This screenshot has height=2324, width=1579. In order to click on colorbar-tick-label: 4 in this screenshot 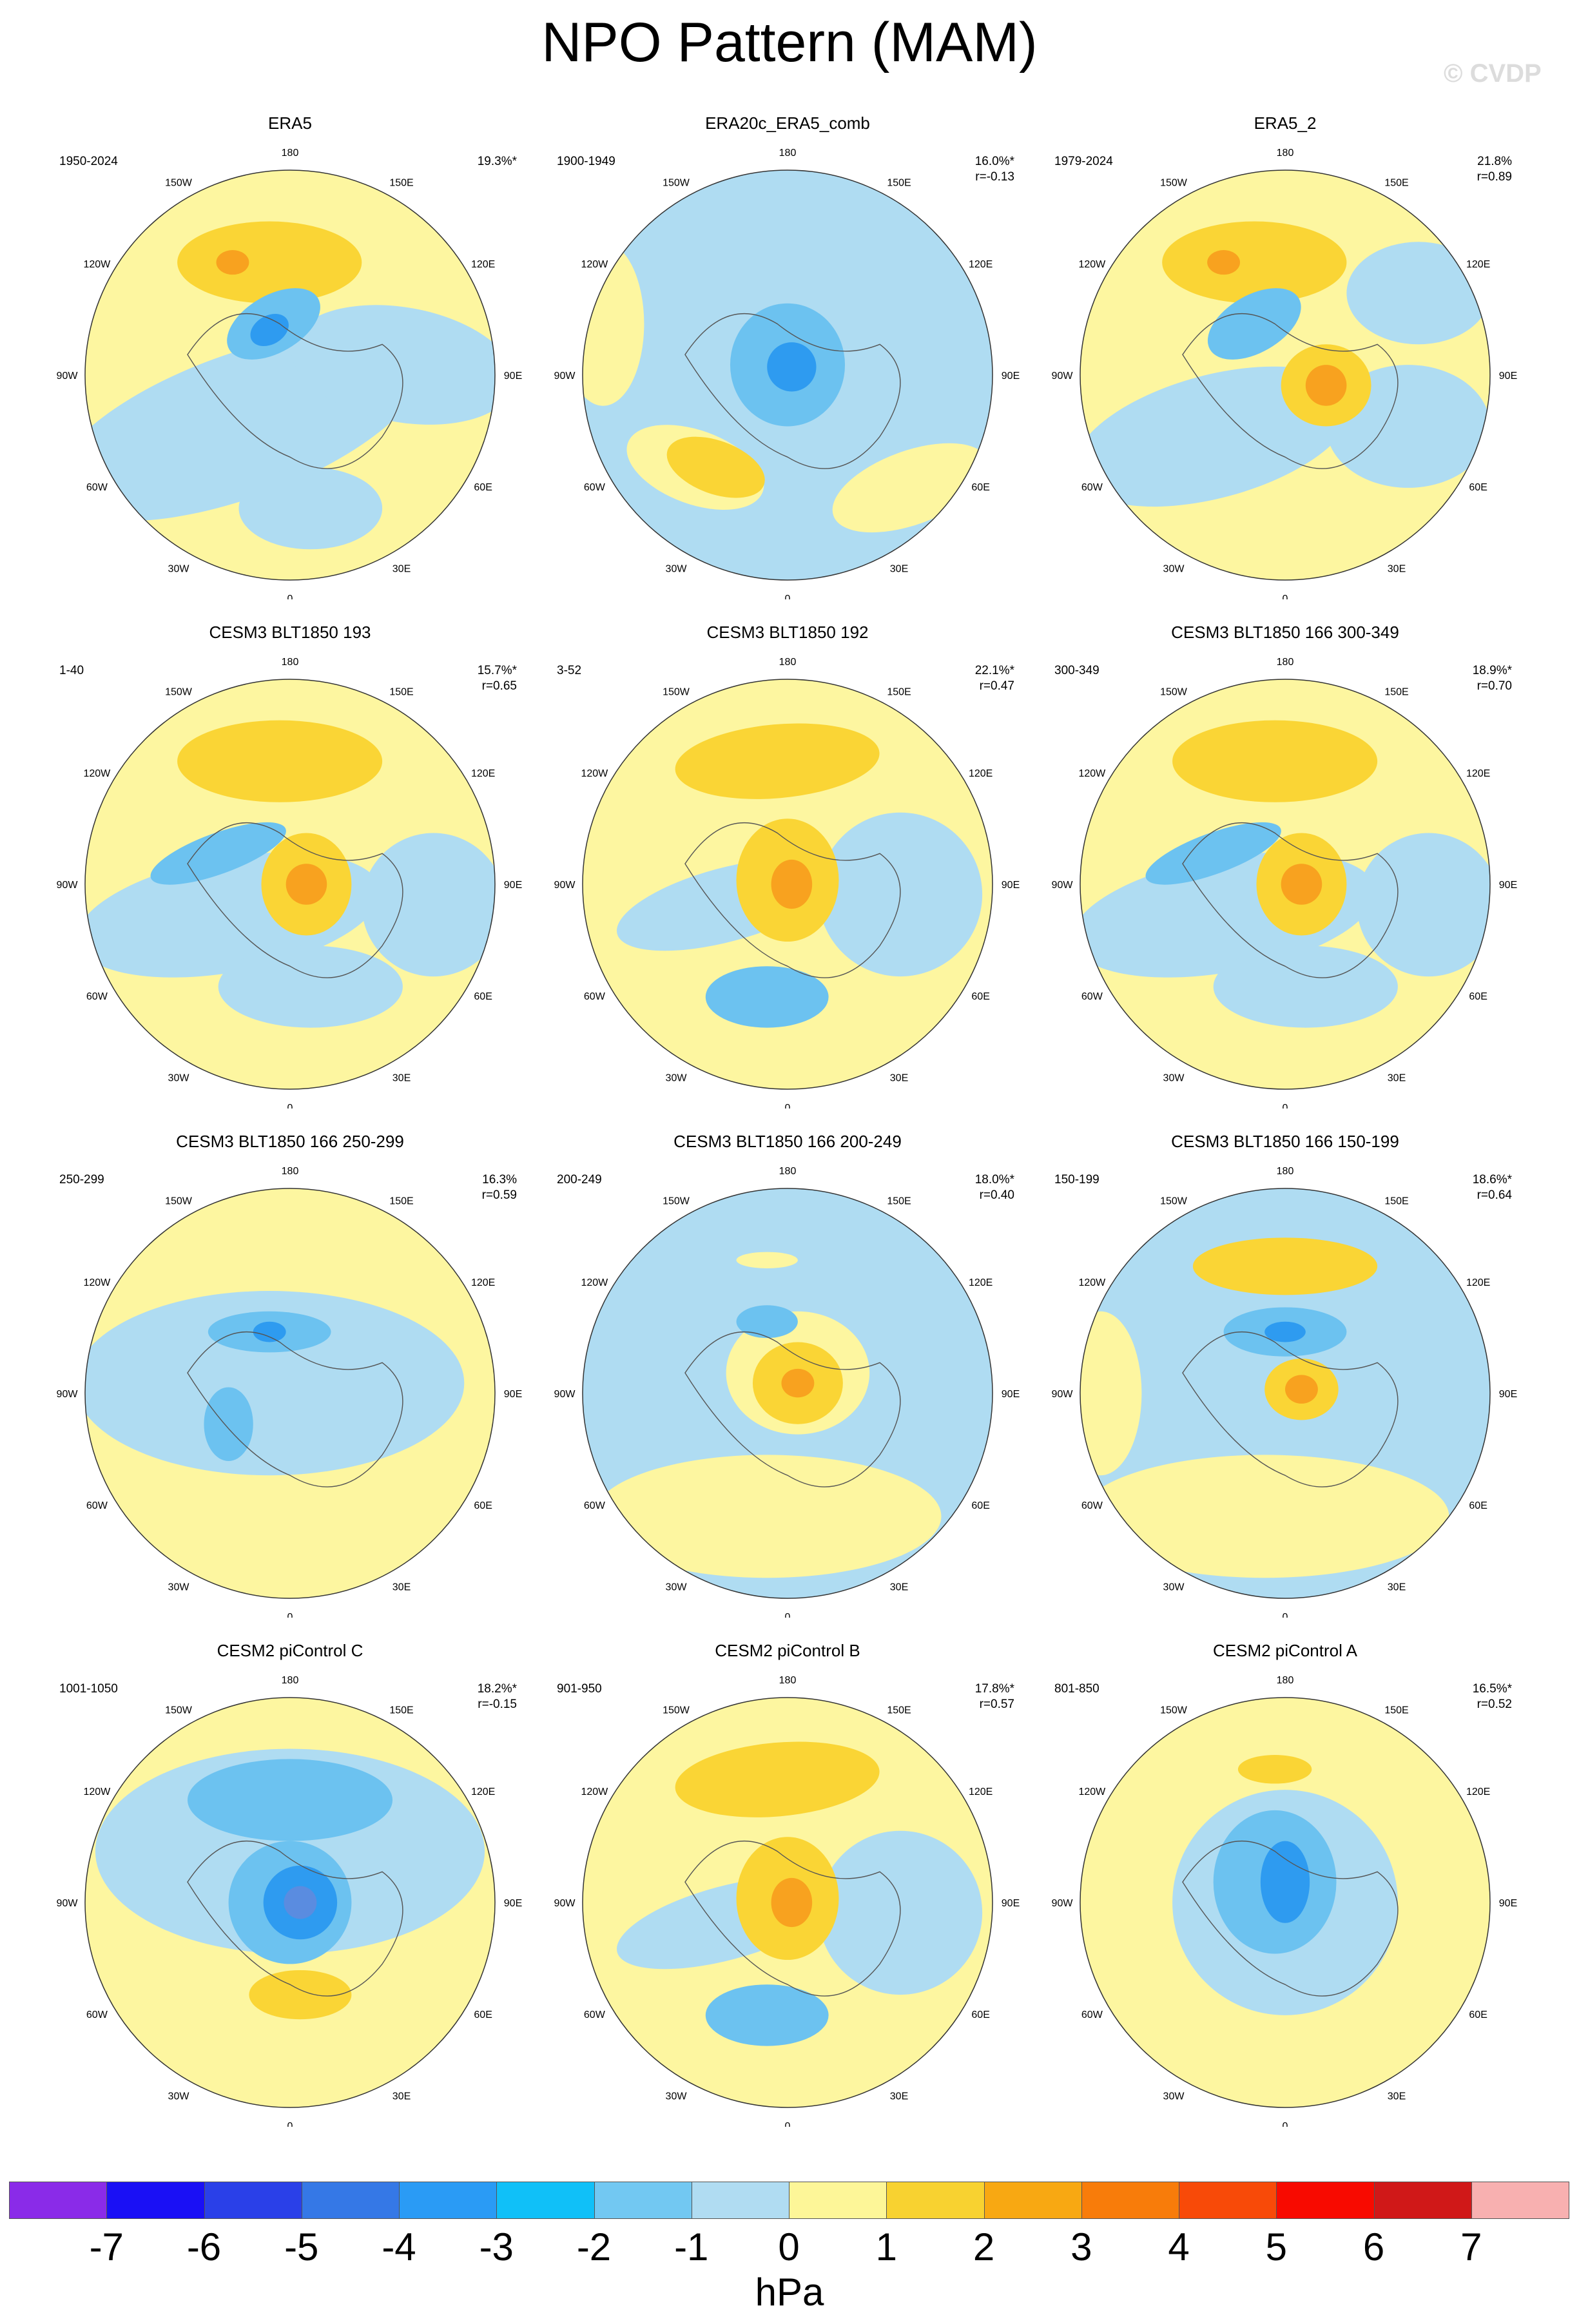, I will do `click(1179, 2247)`.